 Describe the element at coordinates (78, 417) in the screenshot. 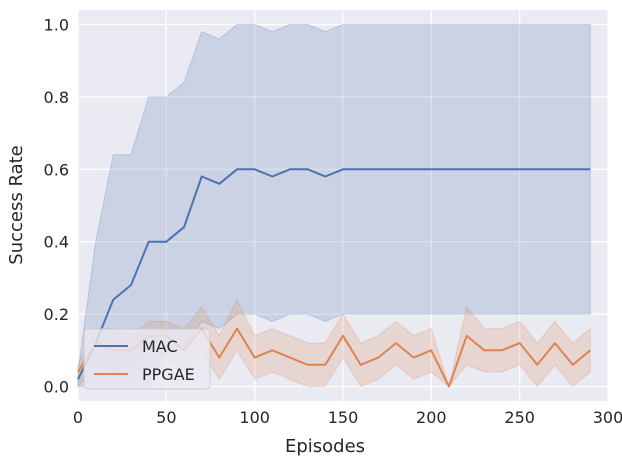

I see `x-tick-label: 0` at that location.